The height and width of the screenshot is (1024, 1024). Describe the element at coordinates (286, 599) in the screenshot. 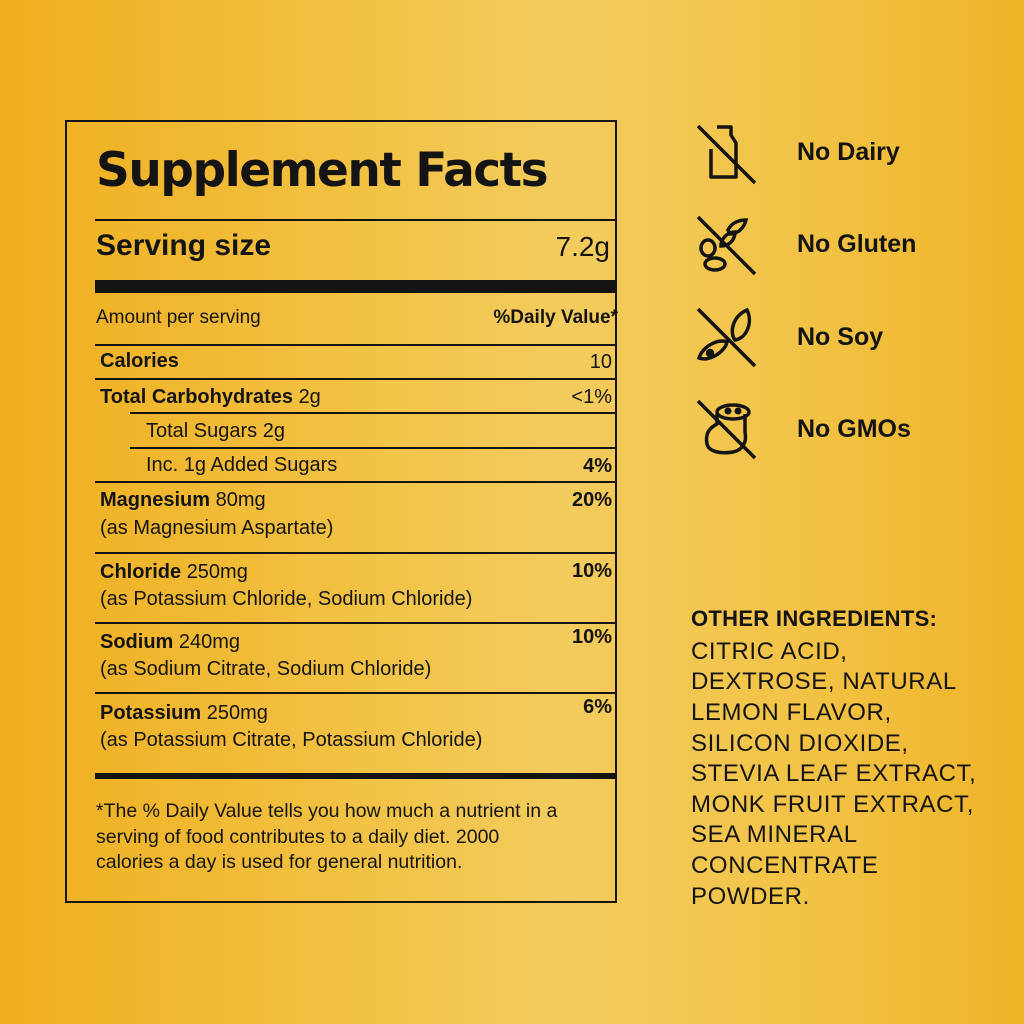

I see `chloride-source: (as Potassium Chloride, Sodium Chloride)` at that location.